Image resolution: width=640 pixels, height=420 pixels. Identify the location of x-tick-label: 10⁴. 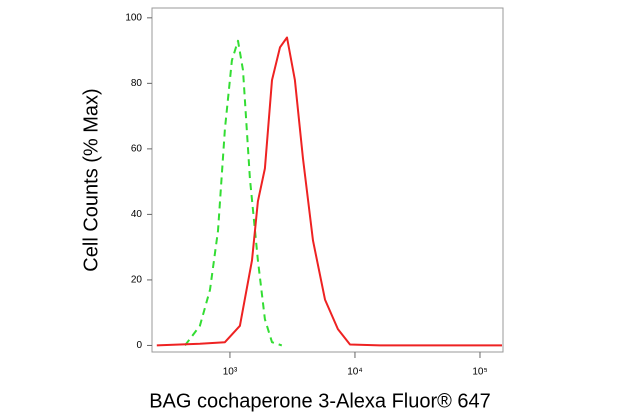
(354, 372).